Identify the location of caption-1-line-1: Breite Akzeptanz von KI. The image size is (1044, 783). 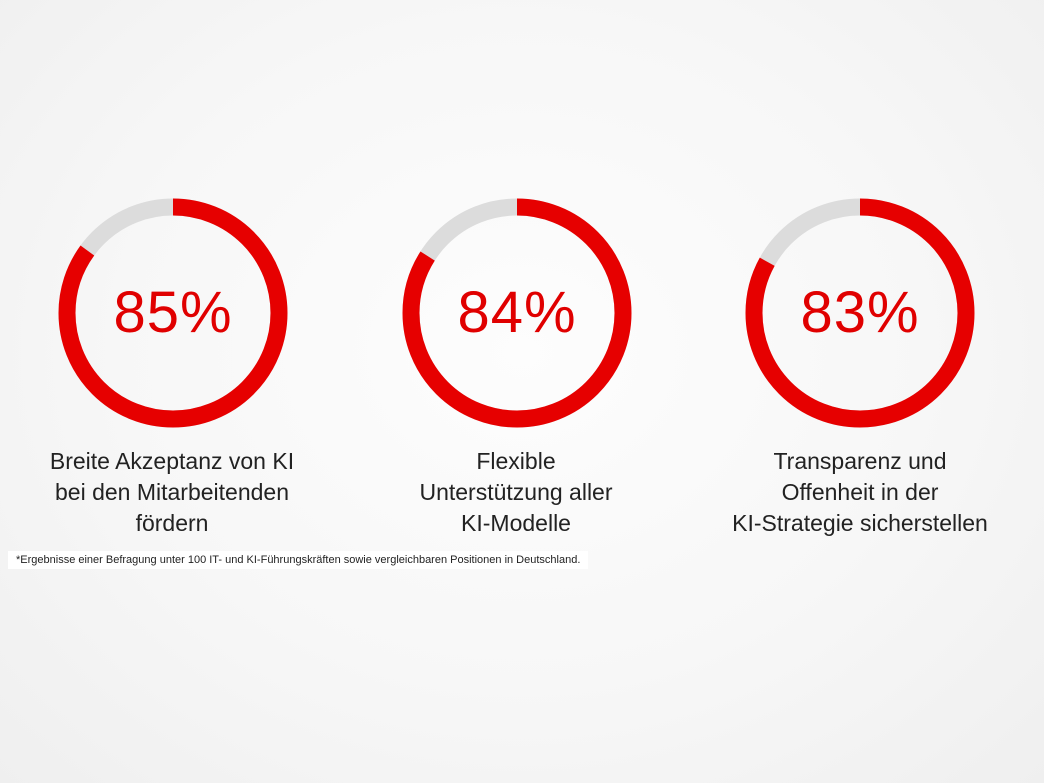
(172, 461).